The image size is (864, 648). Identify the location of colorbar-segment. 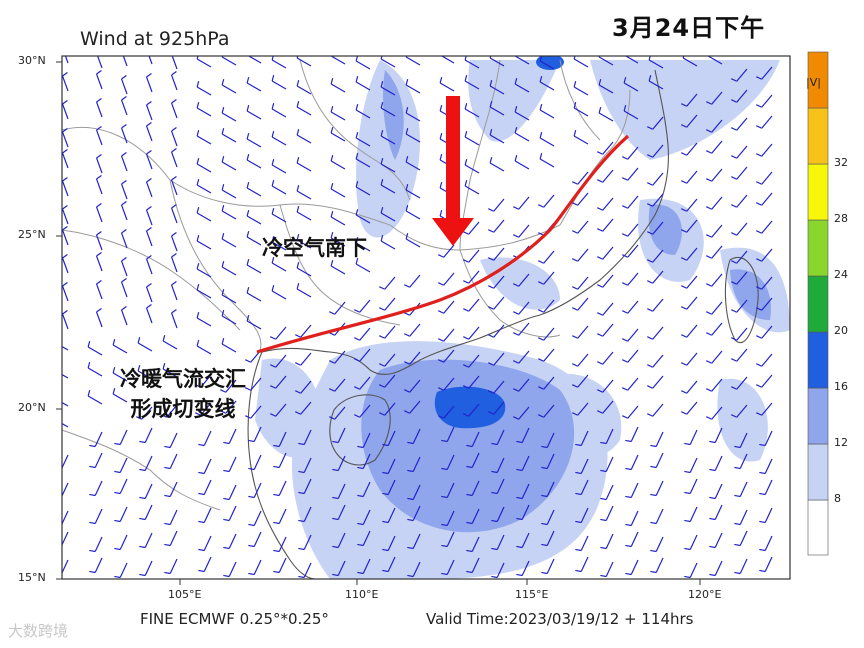
(818, 416).